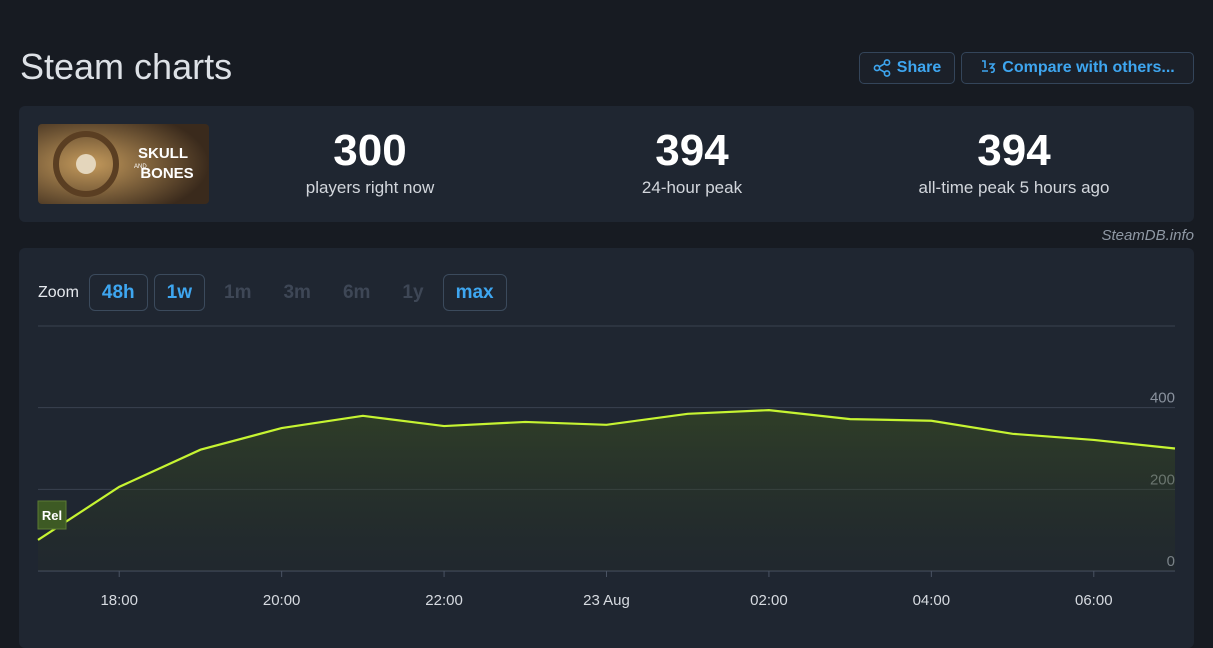 The width and height of the screenshot is (1213, 648). Describe the element at coordinates (444, 600) in the screenshot. I see `x-tick-label: 22:00` at that location.